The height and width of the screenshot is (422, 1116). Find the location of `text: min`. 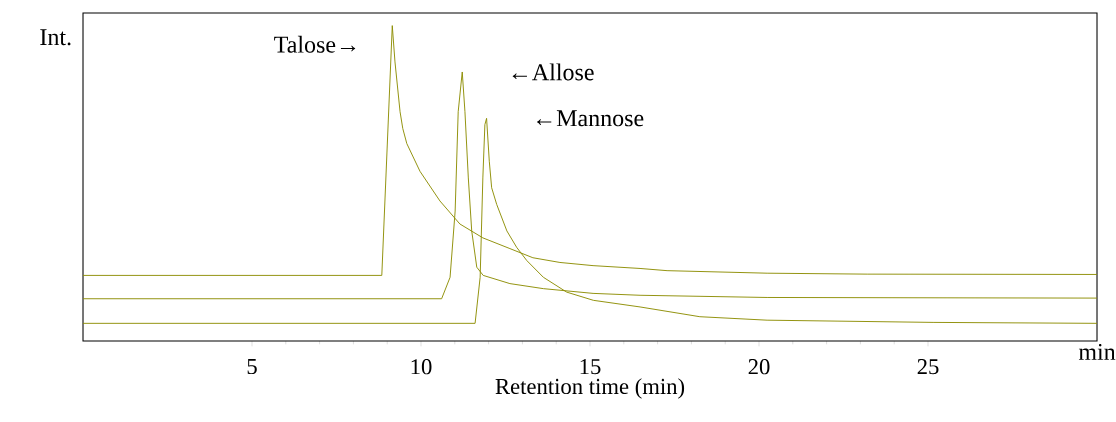

text: min is located at coordinates (1097, 351).